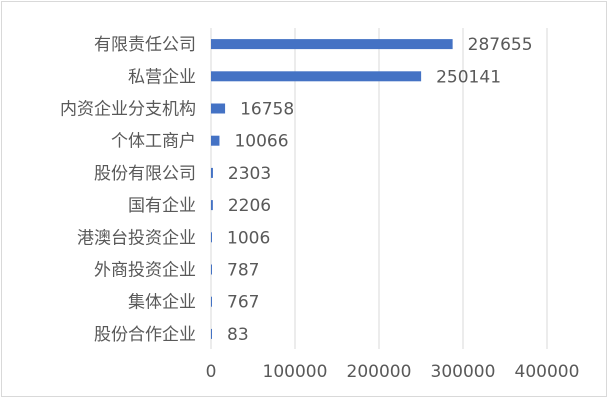  Describe the element at coordinates (267, 110) in the screenshot. I see `data-label: 16758` at that location.